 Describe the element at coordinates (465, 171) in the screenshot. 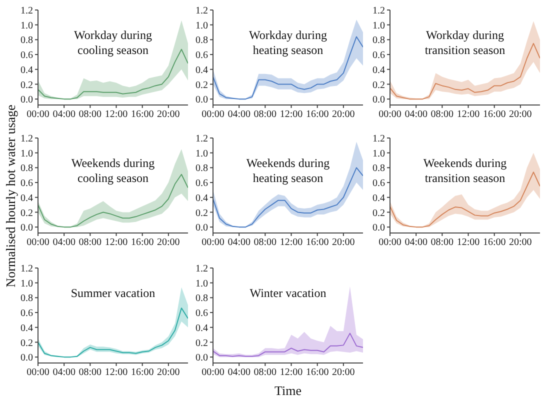

I see `text: Weekends during transition season` at that location.